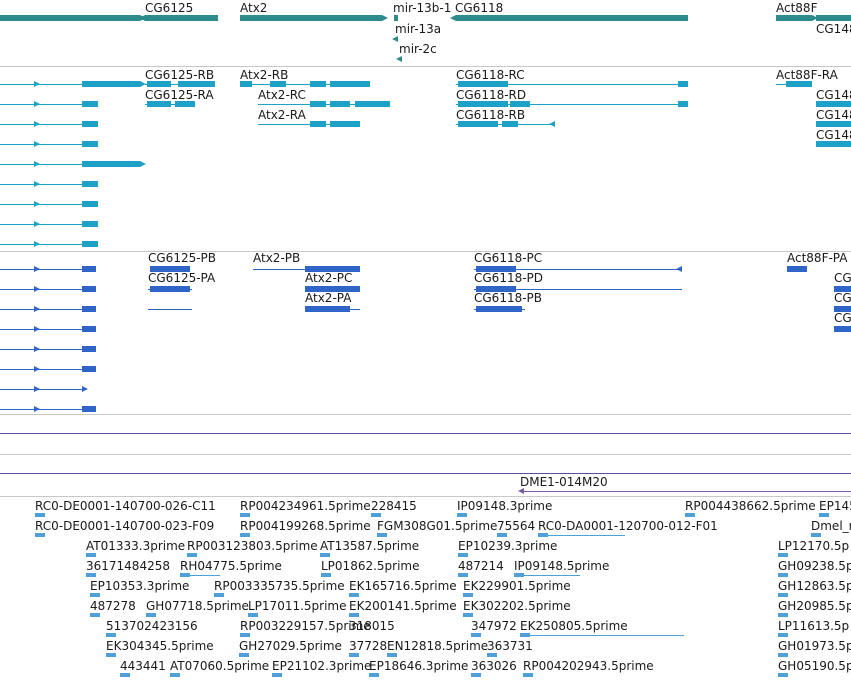  Describe the element at coordinates (508, 546) in the screenshot. I see `cdna-label: EP10239.3prime` at that location.